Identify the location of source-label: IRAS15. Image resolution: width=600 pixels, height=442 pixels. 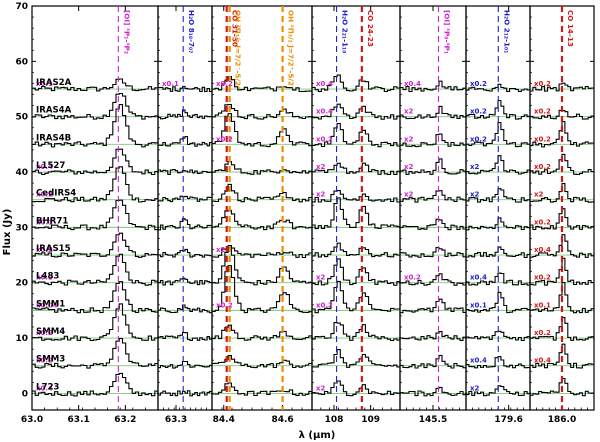
(53, 249).